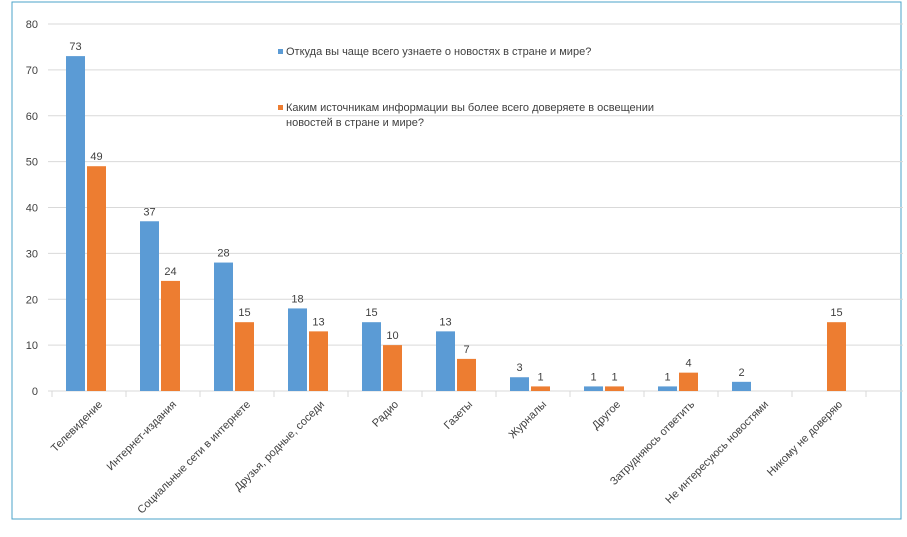 The image size is (907, 537). Describe the element at coordinates (32, 209) in the screenshot. I see `y-tick-label: 40` at that location.